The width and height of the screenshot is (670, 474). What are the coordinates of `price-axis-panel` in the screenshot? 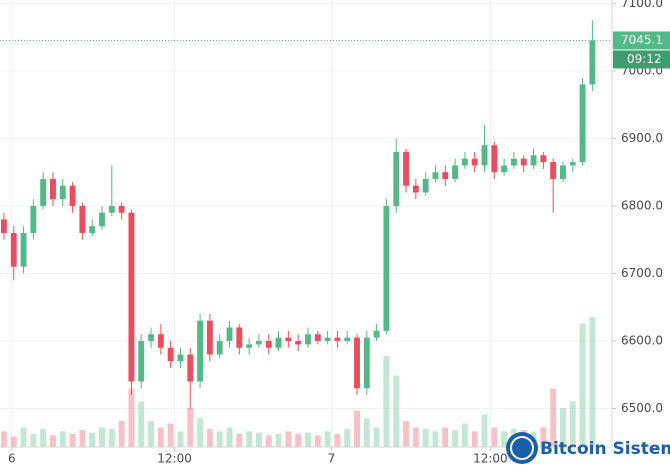 It's located at (641, 235).